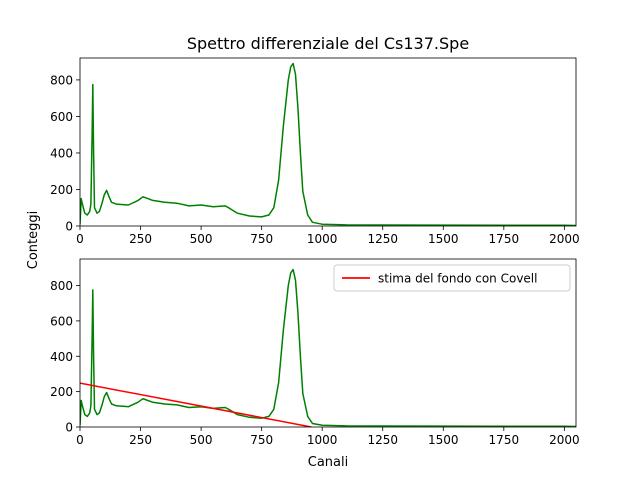 The height and width of the screenshot is (484, 640). I want to click on legend-label: stima del fondo con Covell, so click(457, 279).